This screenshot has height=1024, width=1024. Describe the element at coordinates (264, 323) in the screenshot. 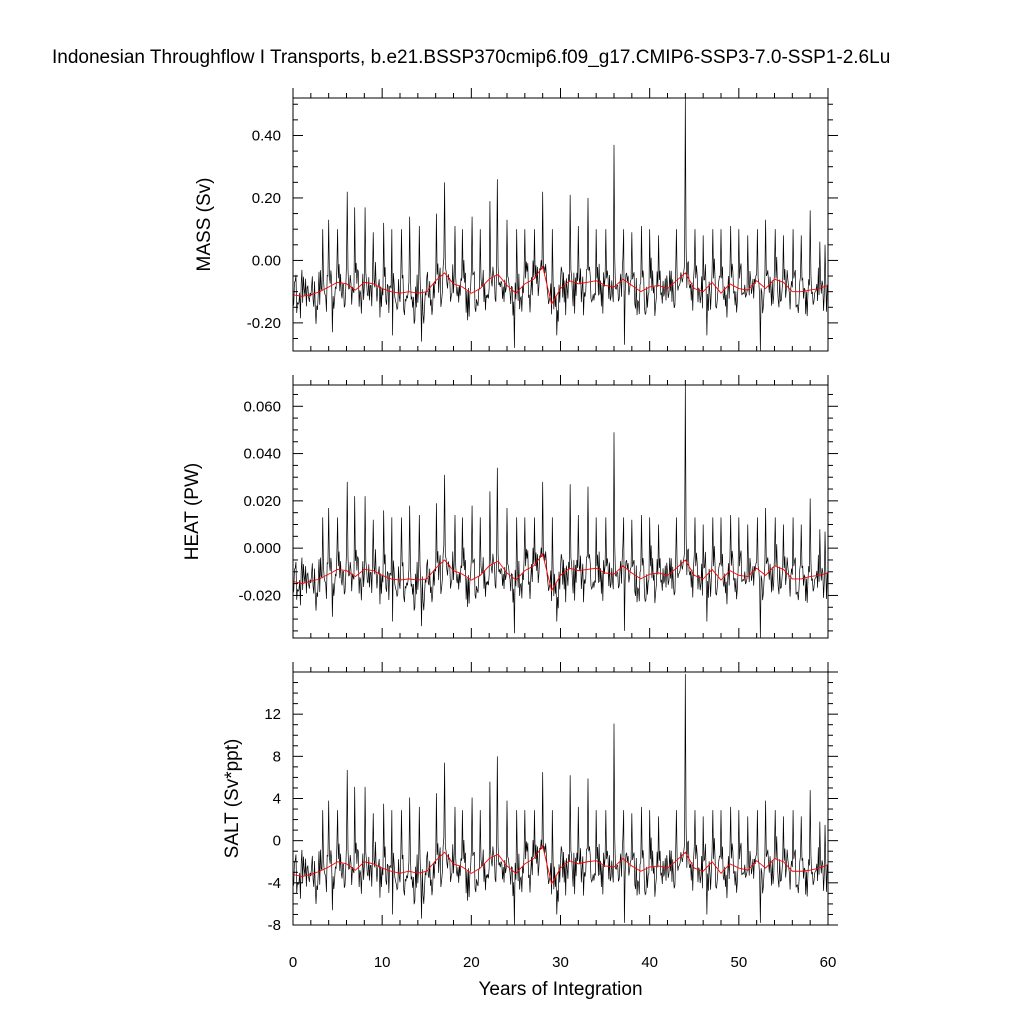

I see `y-tick-label: -0.20` at that location.